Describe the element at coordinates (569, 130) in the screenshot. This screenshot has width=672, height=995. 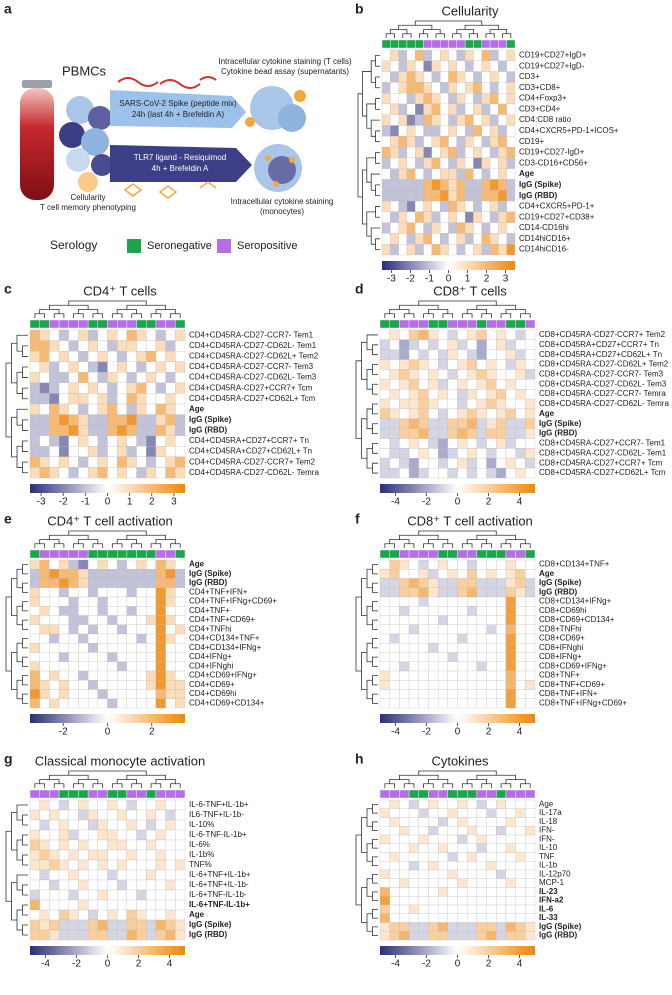
I see `row-label: CD4+CXCR5+PD-1+ICOS+` at that location.